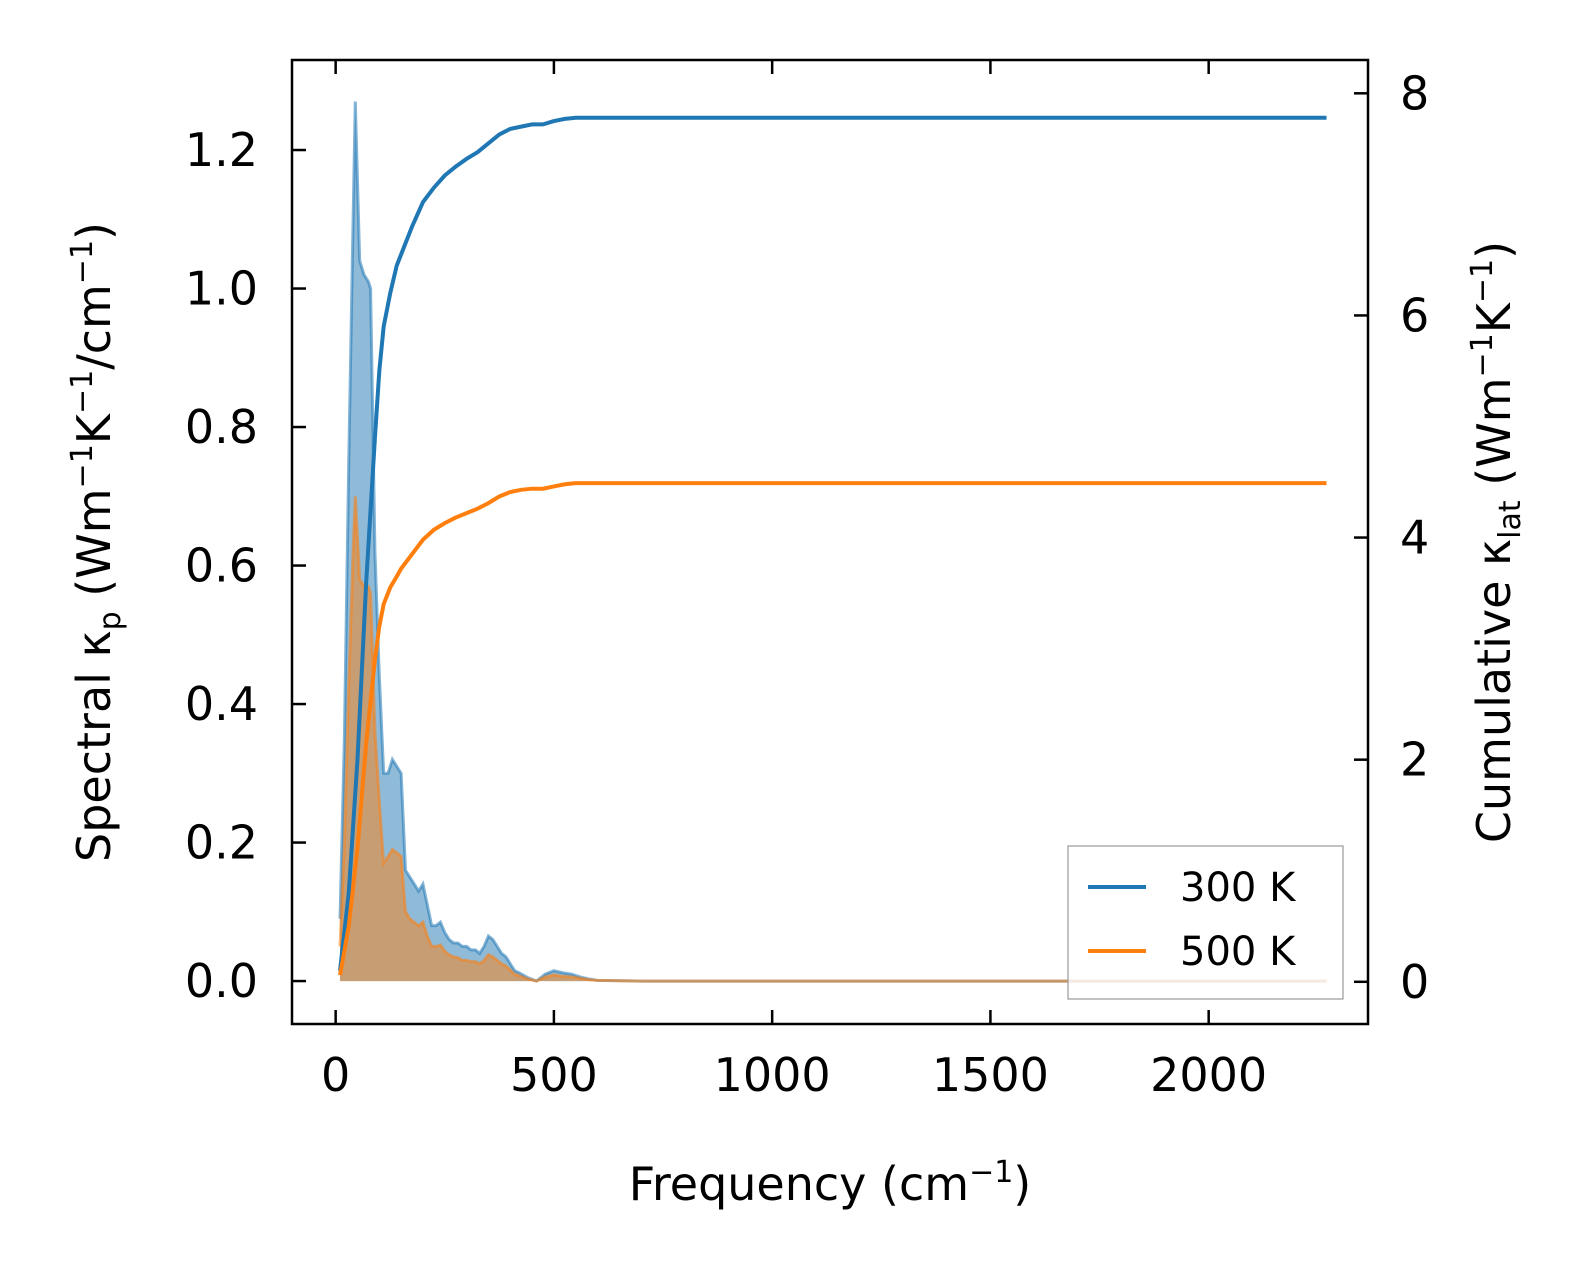  What do you see at coordinates (1238, 888) in the screenshot?
I see `legend-label-300k: 300 K` at bounding box center [1238, 888].